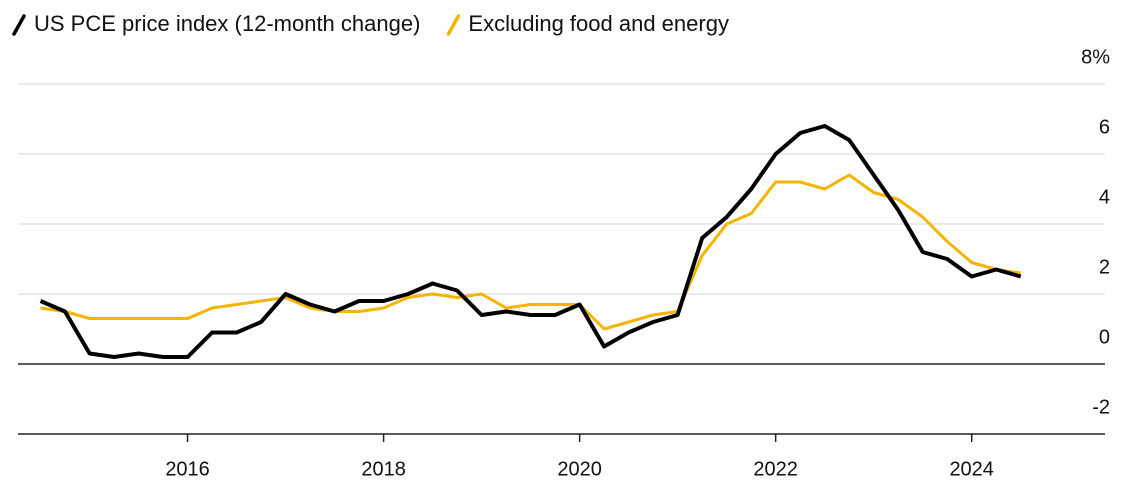 The height and width of the screenshot is (484, 1131). Describe the element at coordinates (383, 469) in the screenshot. I see `x-tick-label: 2018` at that location.